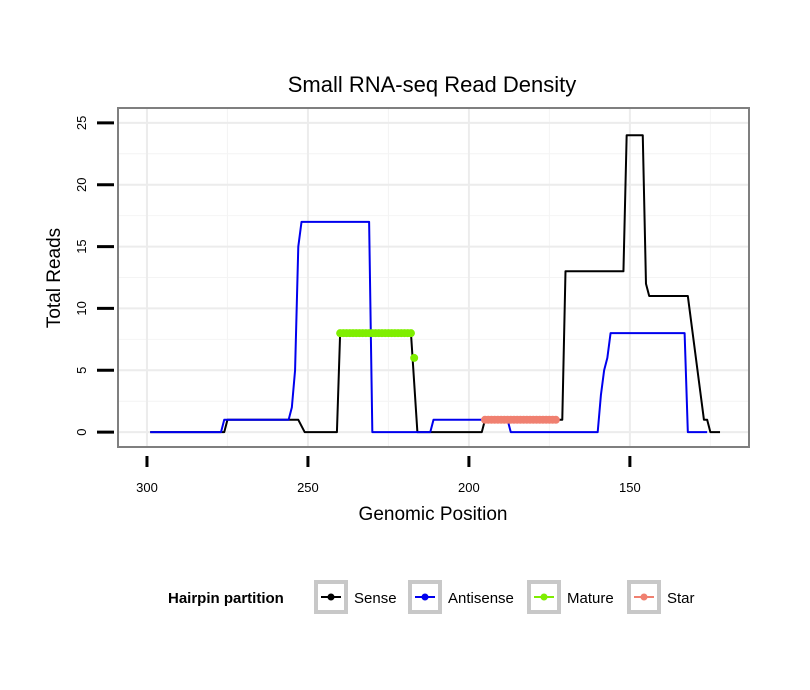 Image resolution: width=810 pixels, height=690 pixels. Describe the element at coordinates (81, 184) in the screenshot. I see `y-tick-label: 20` at that location.